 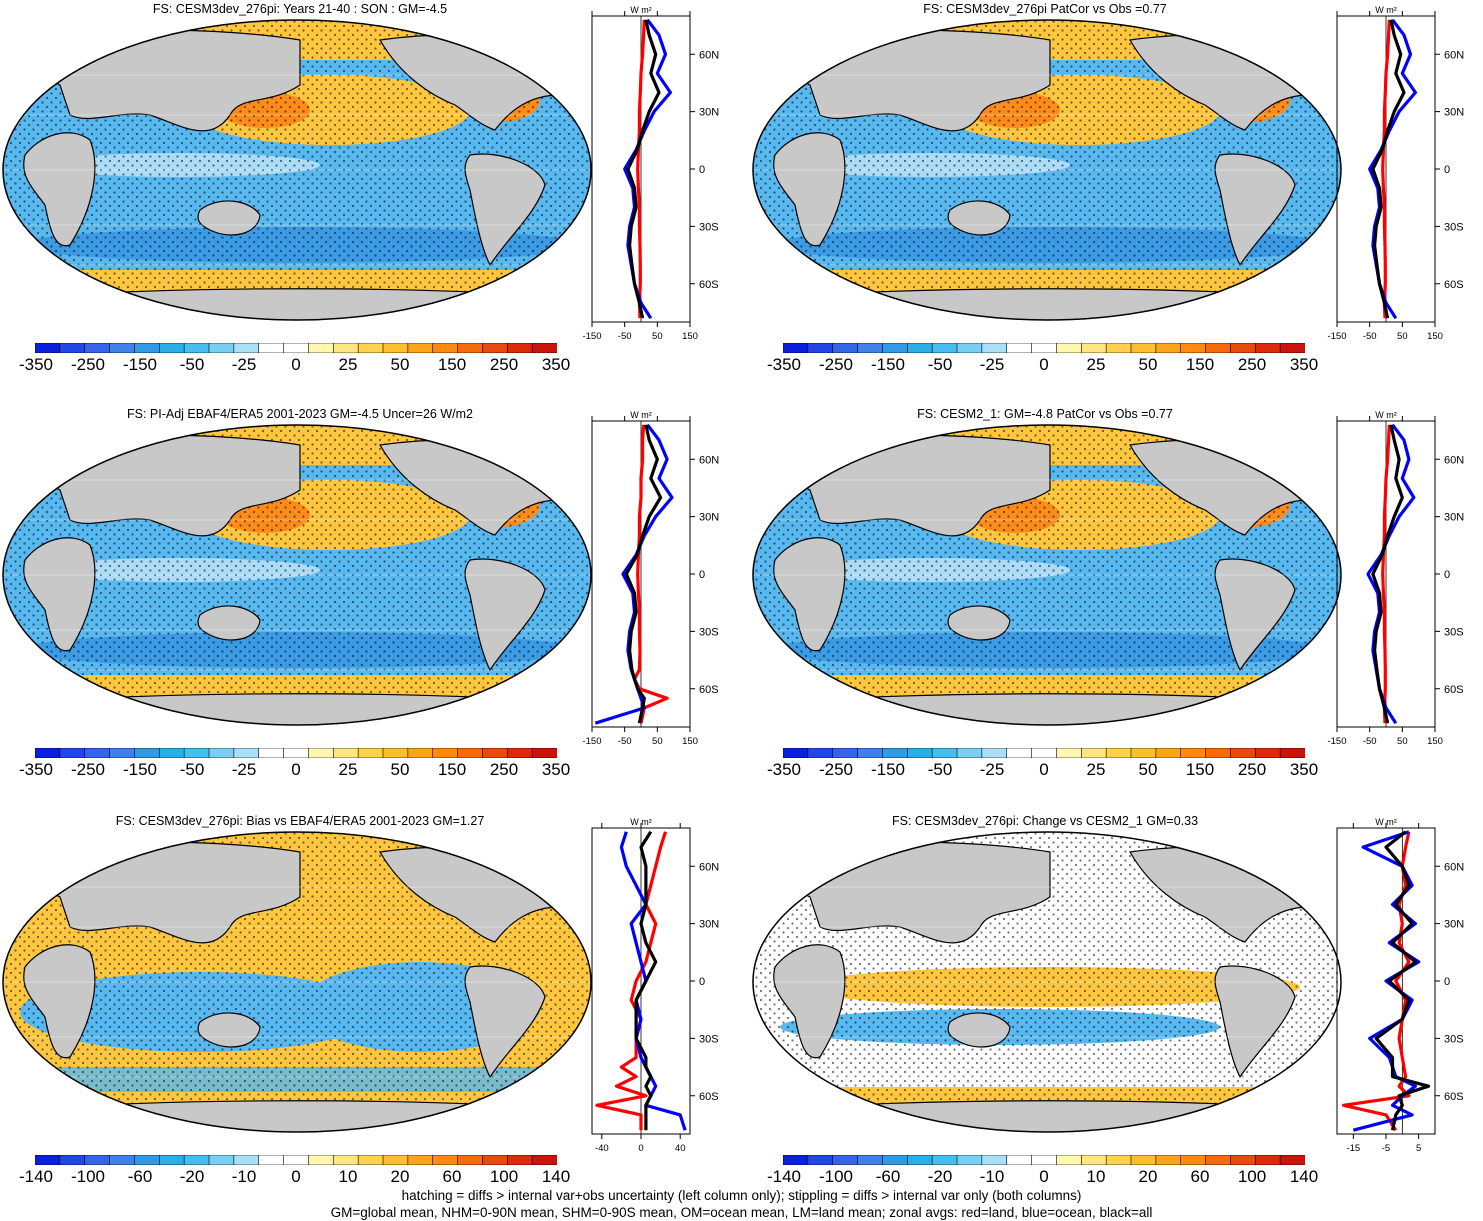 I want to click on cb-label: -60, so click(x=140, y=1176).